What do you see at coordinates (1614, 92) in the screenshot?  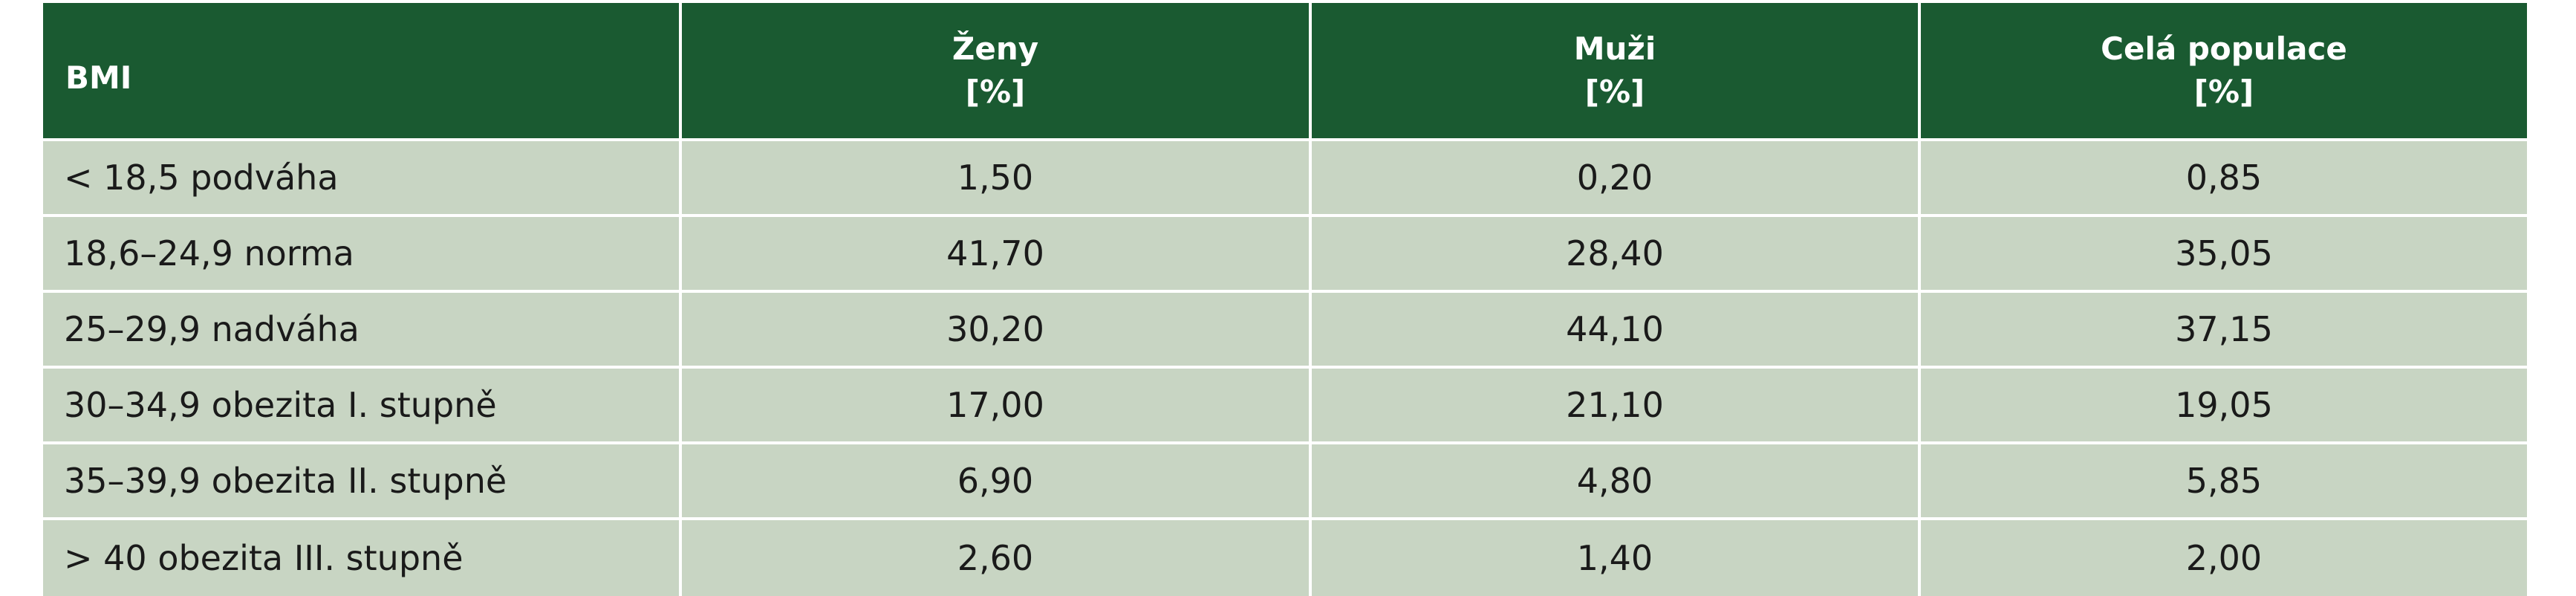 I see `header-muzi-unit: [%]` at bounding box center [1614, 92].